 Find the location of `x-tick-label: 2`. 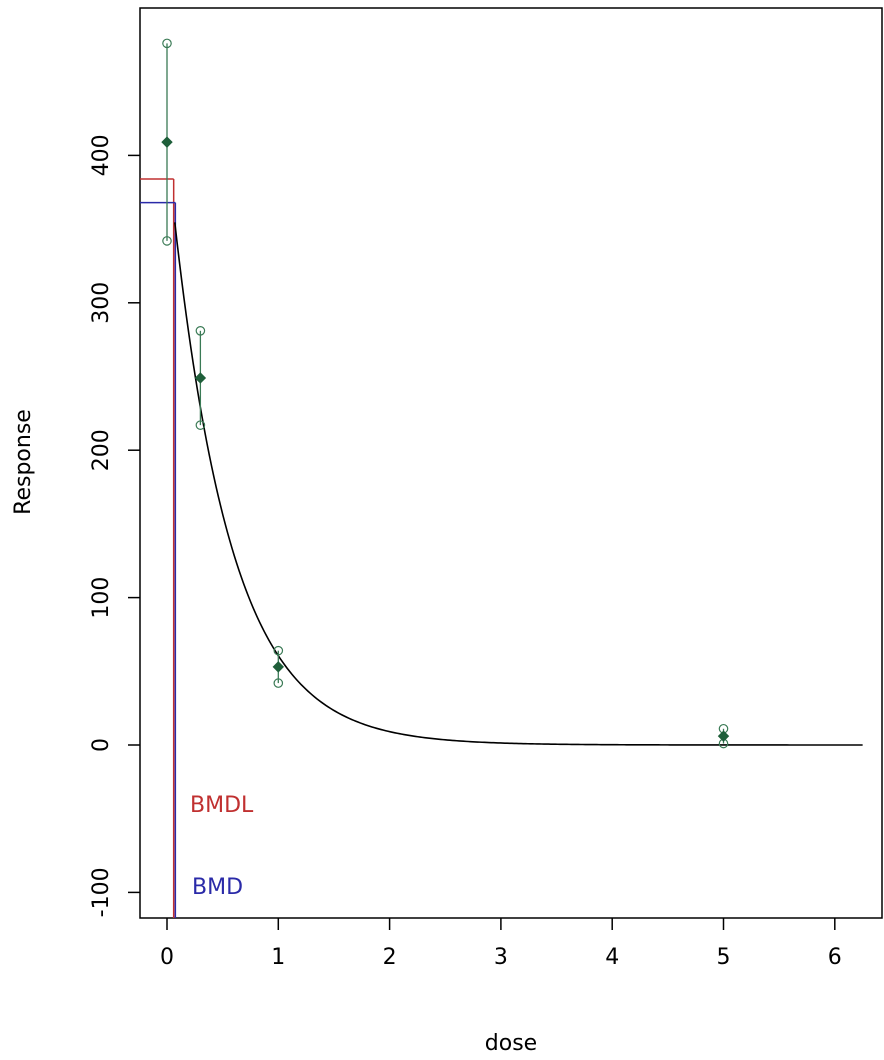

x-tick-label: 2 is located at coordinates (390, 957).